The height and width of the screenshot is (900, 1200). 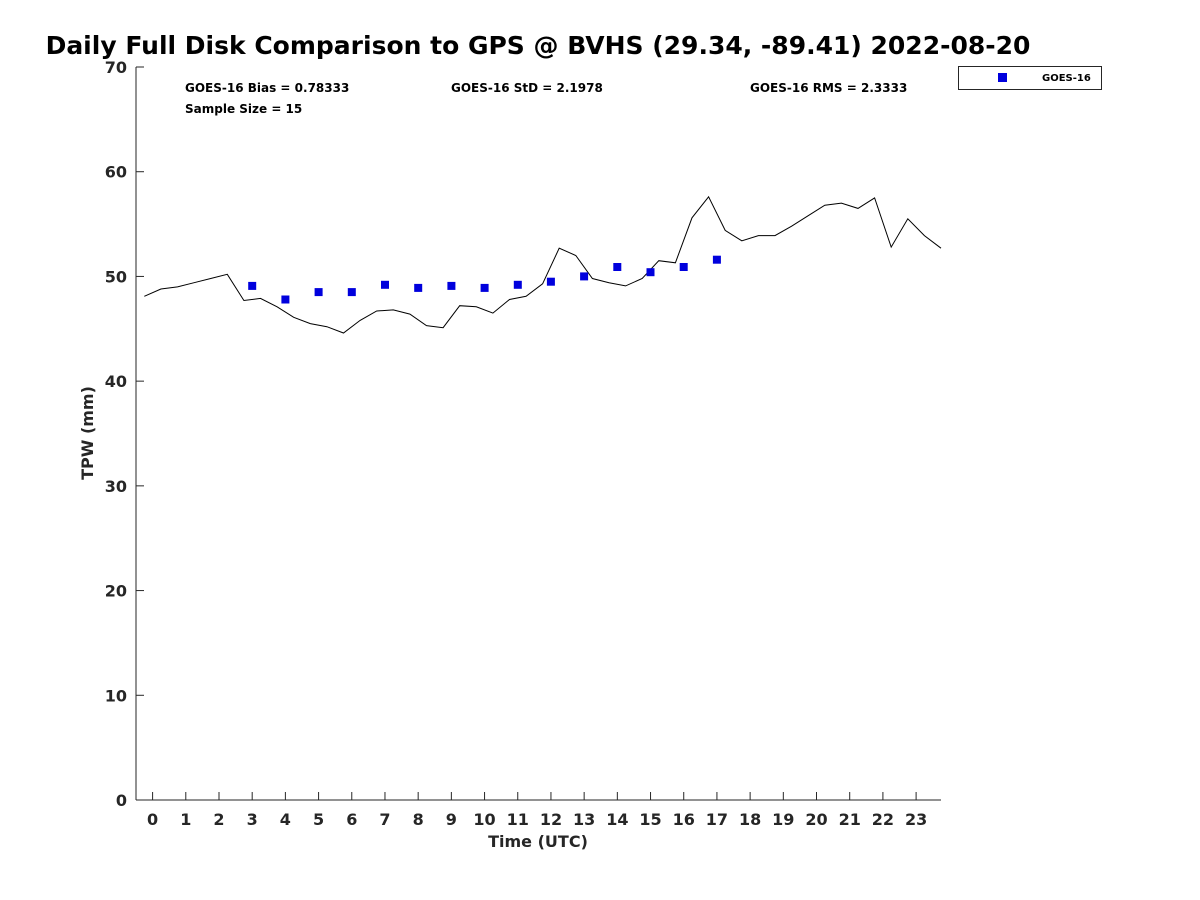 I want to click on x-tick-label: 20, so click(x=816, y=819).